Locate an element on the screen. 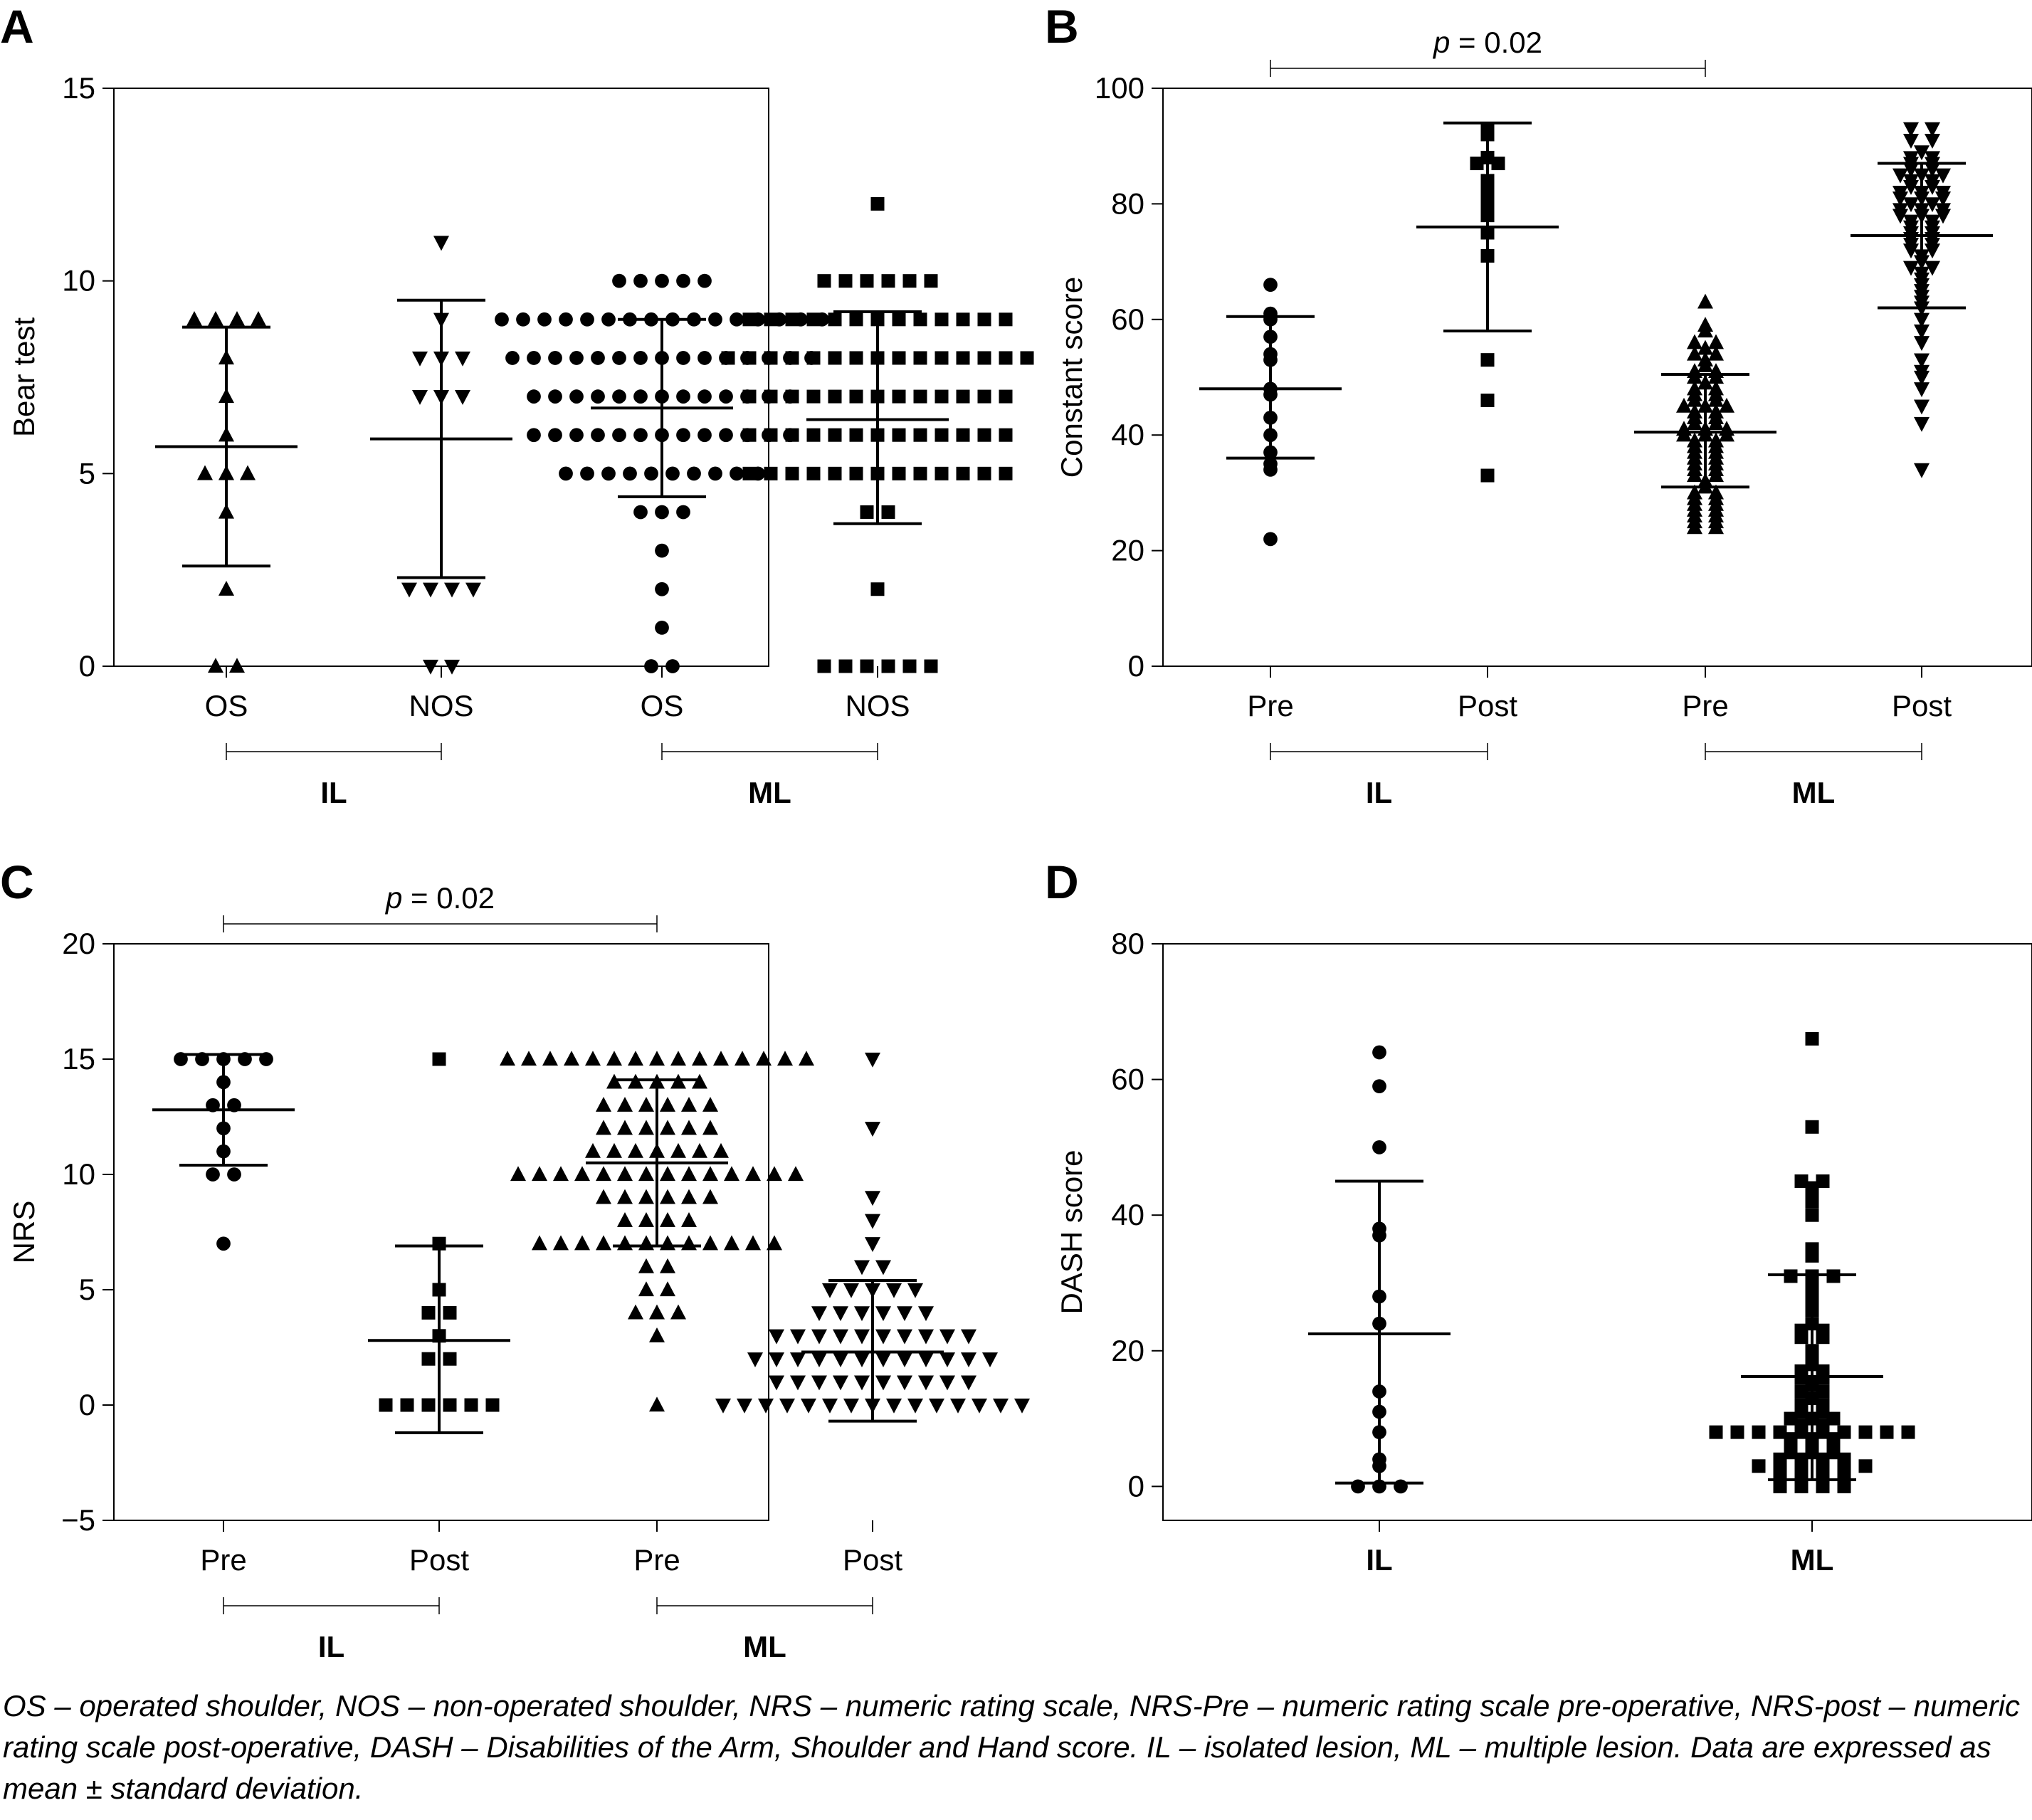  panel-letter-d: D is located at coordinates (1062, 882).